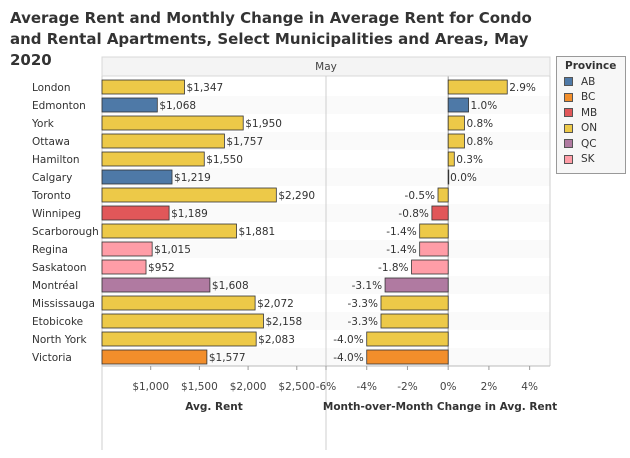 The width and height of the screenshot is (630, 458). I want to click on legend-label: AB, so click(588, 81).